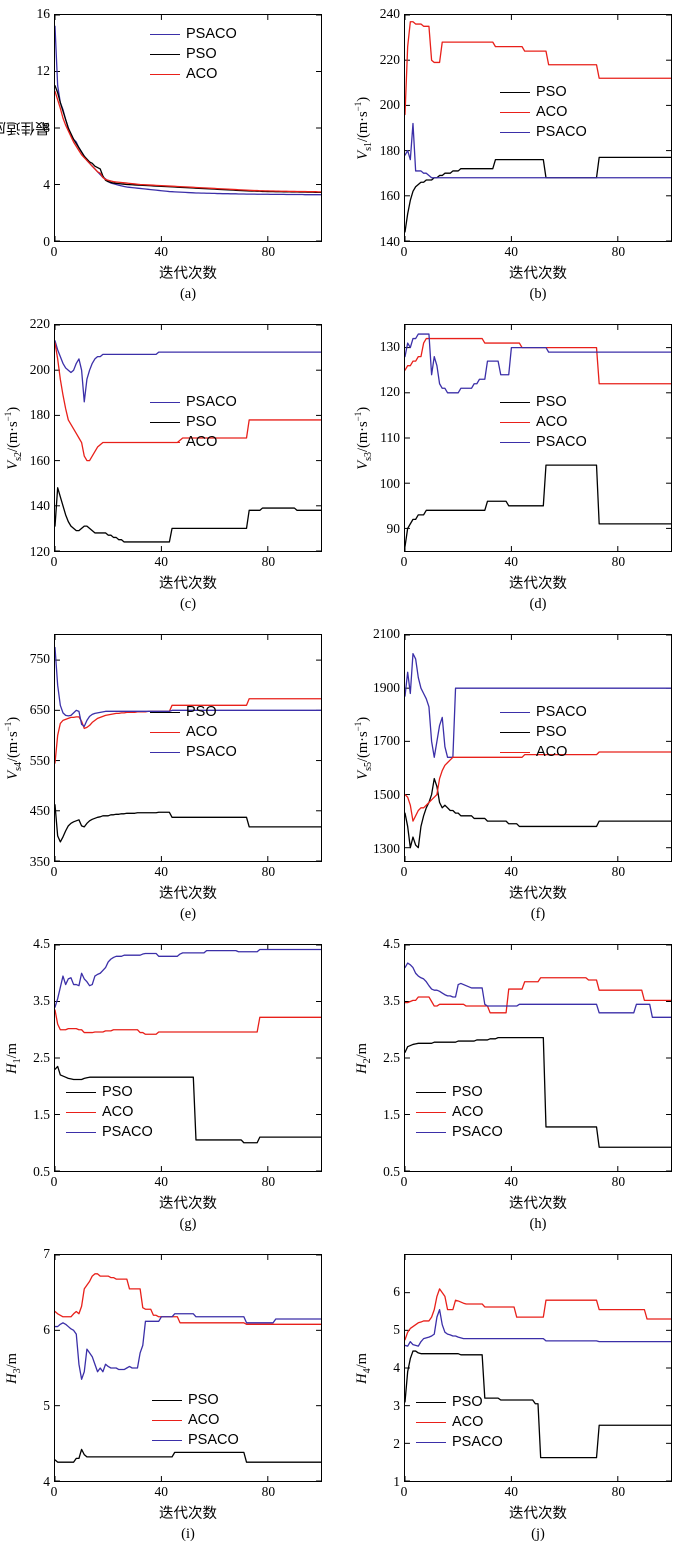 The width and height of the screenshot is (700, 1550). Describe the element at coordinates (389, 13) in the screenshot. I see `y-tick-label: 240` at that location.